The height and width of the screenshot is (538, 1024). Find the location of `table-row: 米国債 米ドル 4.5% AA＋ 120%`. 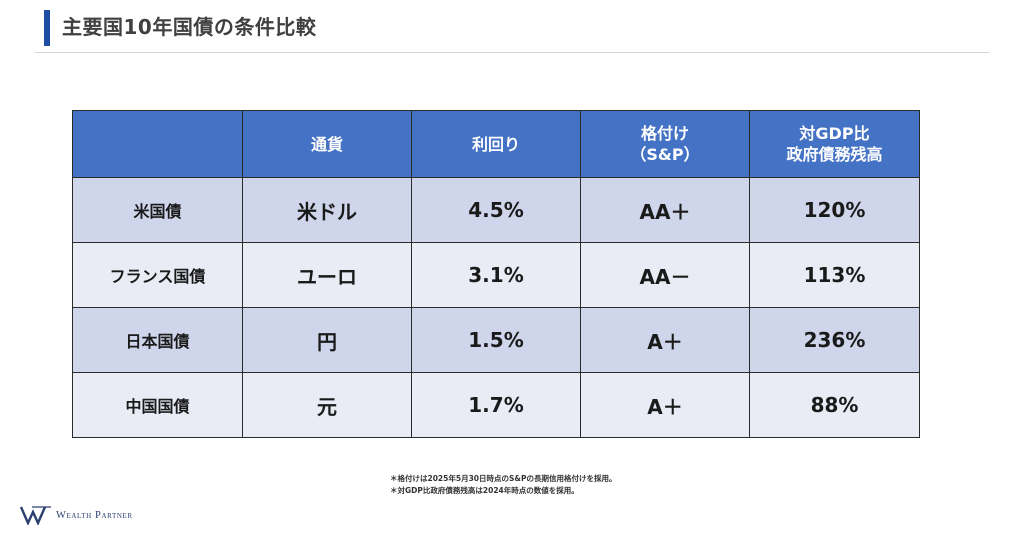

table-row: 米国債 米ドル 4.5% AA＋ 120% is located at coordinates (496, 210).